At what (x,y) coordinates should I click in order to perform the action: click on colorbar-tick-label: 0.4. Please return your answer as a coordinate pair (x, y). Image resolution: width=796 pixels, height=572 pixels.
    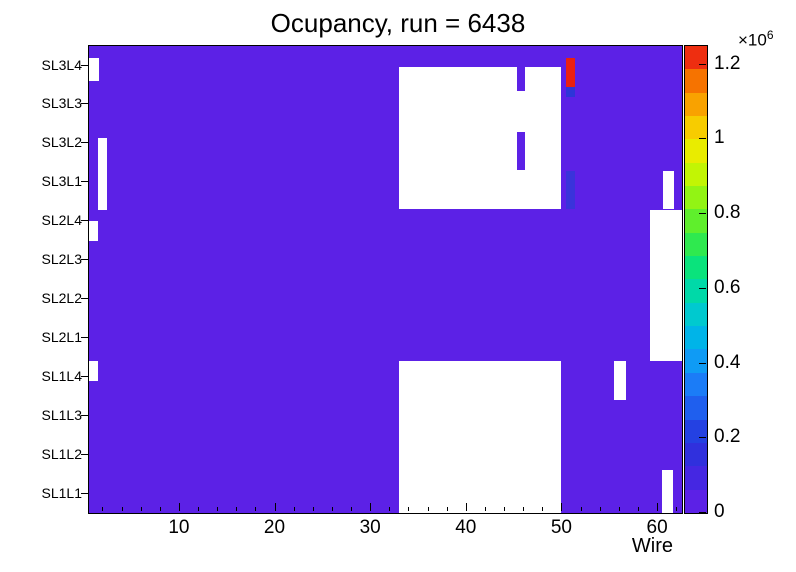
    Looking at the image, I should click on (727, 362).